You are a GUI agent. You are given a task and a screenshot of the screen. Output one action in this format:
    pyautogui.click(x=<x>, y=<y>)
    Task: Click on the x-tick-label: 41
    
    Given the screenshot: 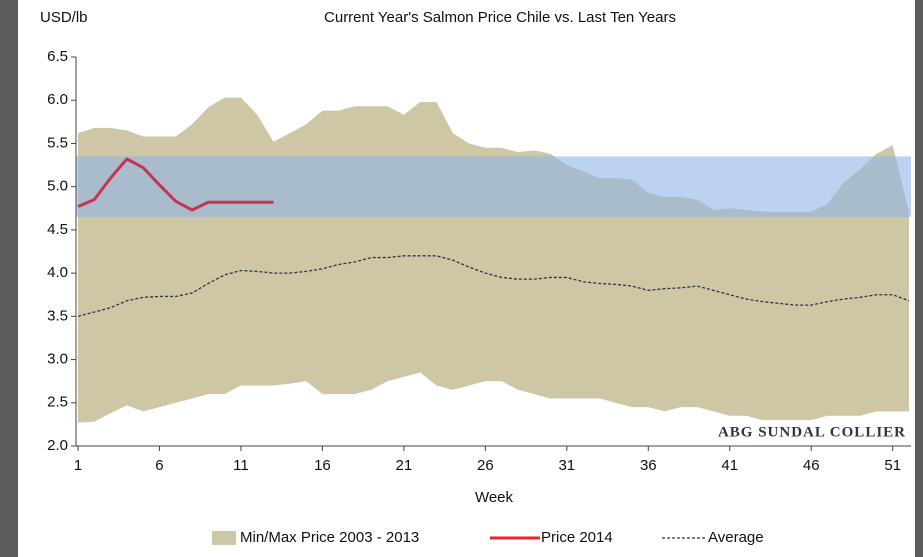 What is the action you would take?
    pyautogui.click(x=729, y=465)
    